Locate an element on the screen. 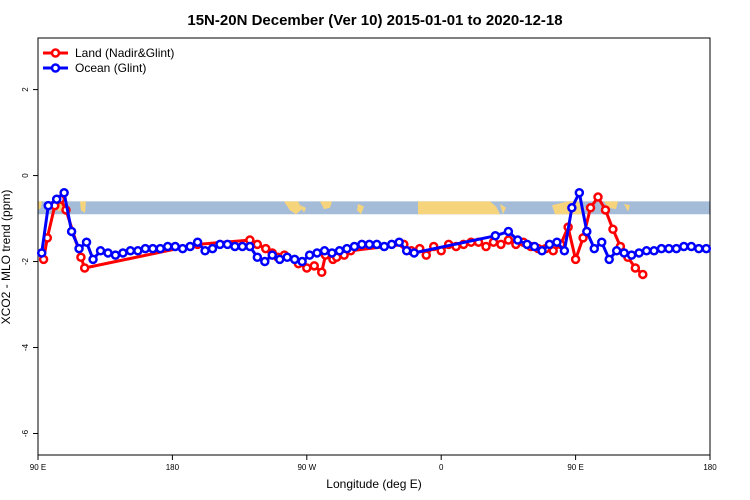  y-tick-label: 0 is located at coordinates (25, 175).